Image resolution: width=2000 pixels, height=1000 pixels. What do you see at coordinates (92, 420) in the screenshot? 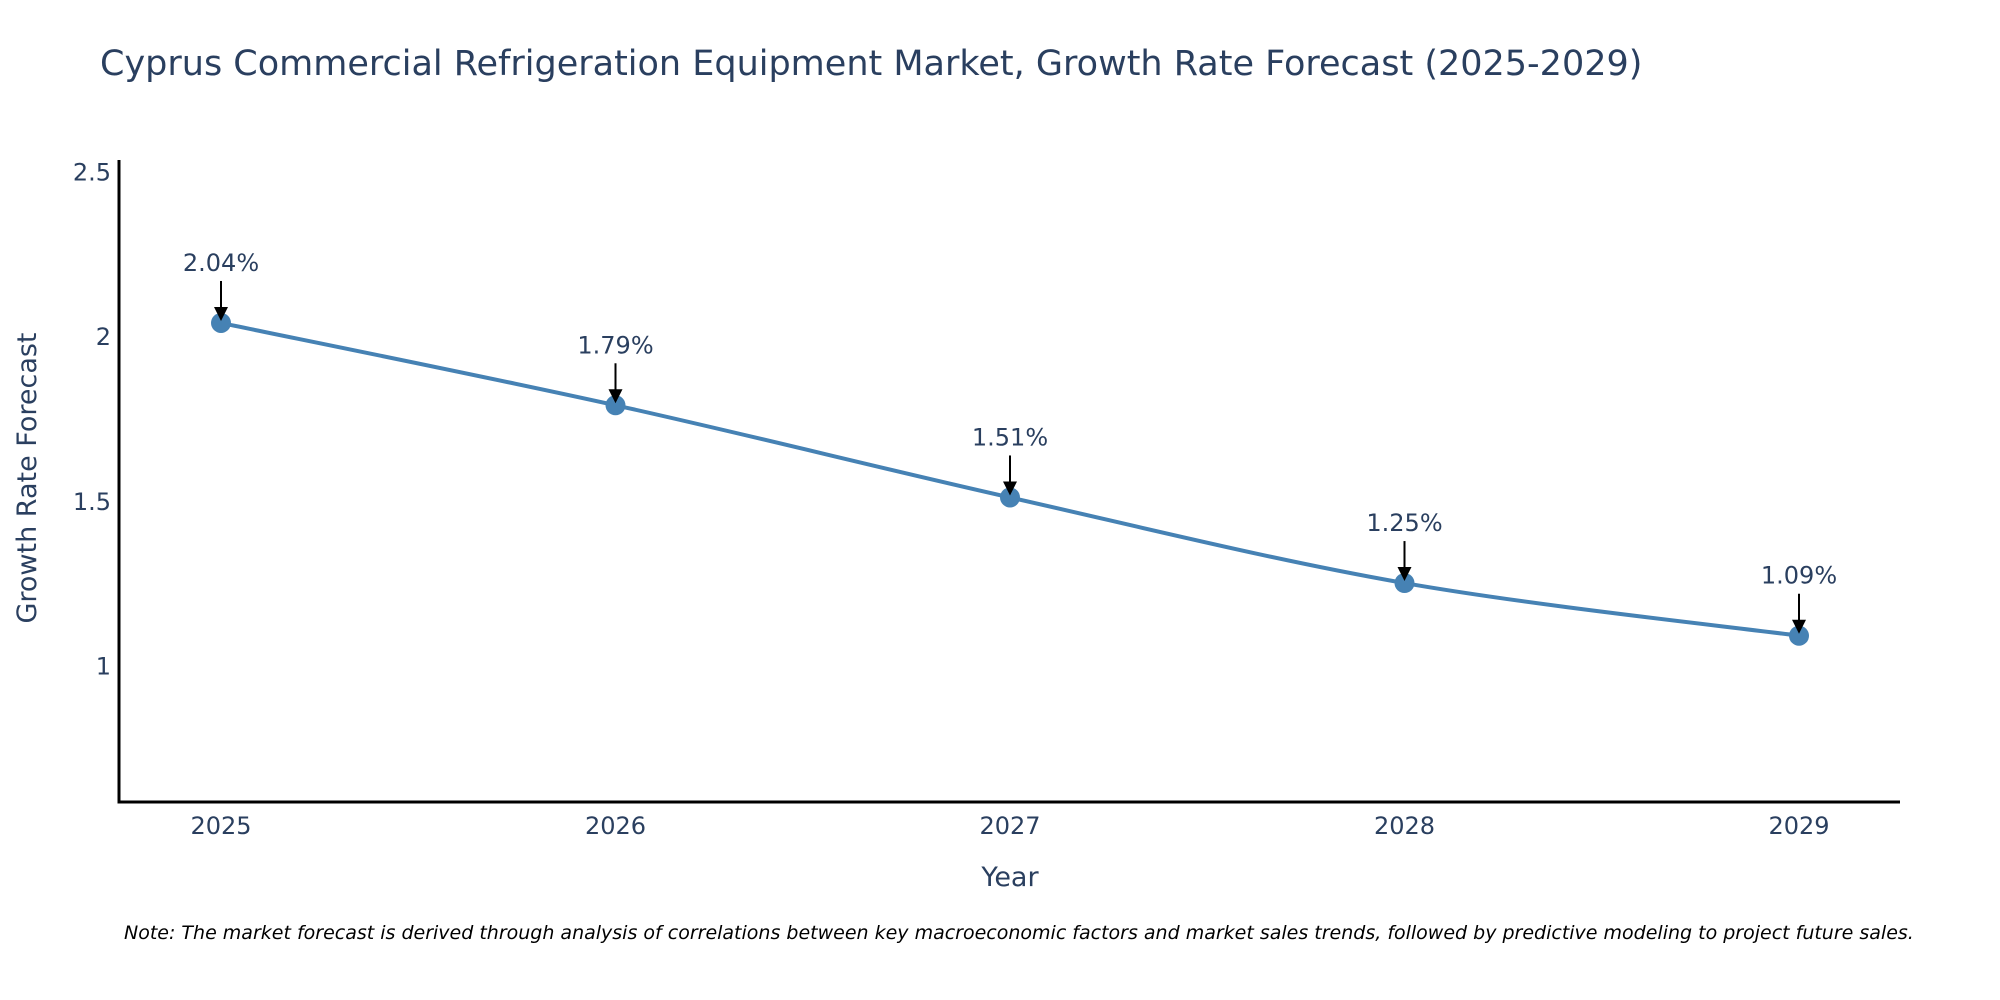
I see `y-axis-ticks: 1 1.5 2 2.5` at bounding box center [92, 420].